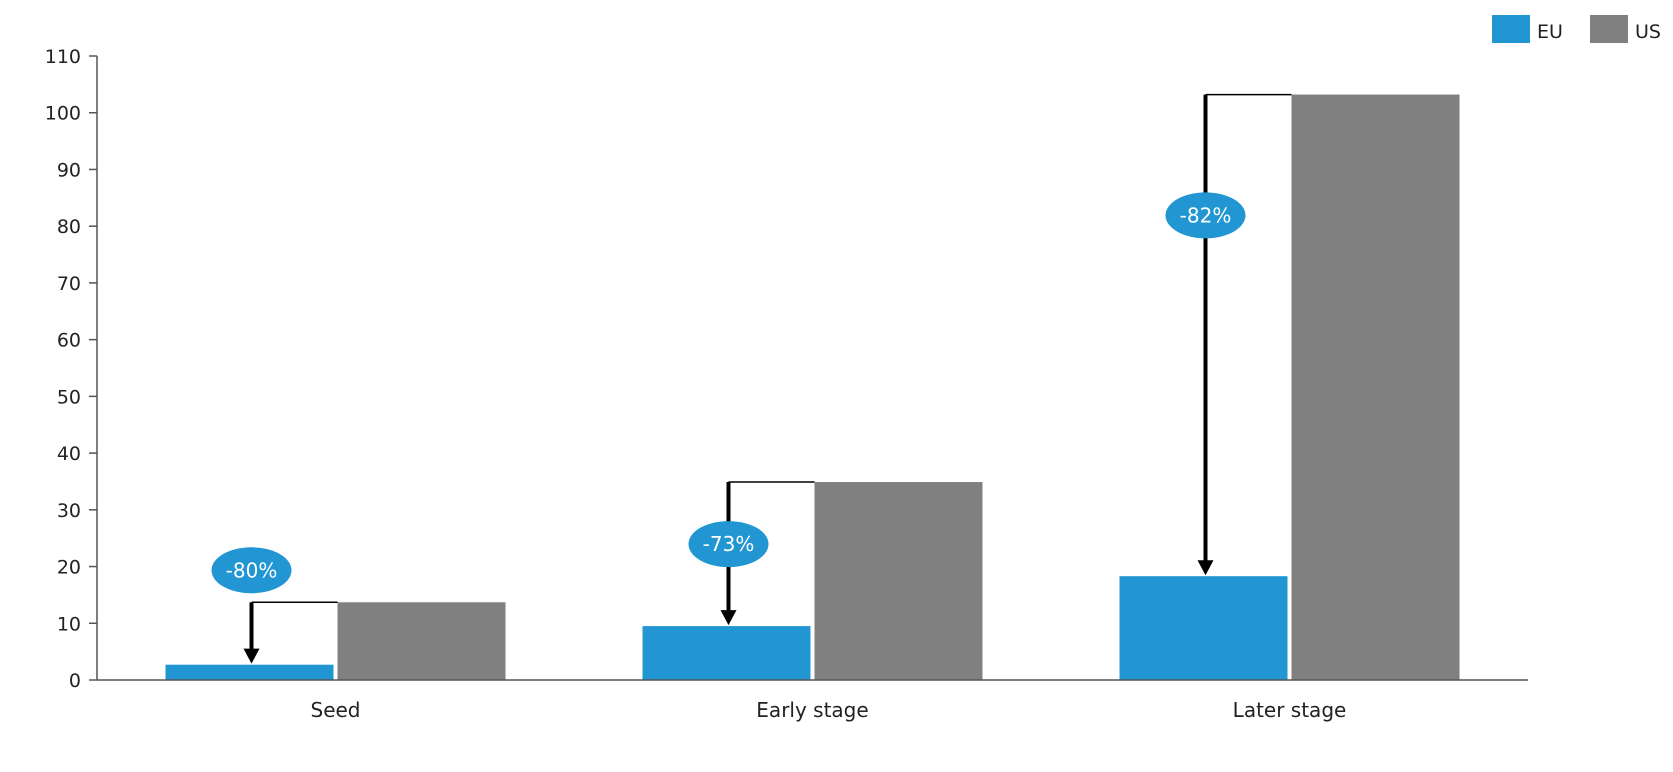  I want to click on y-tick-label: 30, so click(69, 511).